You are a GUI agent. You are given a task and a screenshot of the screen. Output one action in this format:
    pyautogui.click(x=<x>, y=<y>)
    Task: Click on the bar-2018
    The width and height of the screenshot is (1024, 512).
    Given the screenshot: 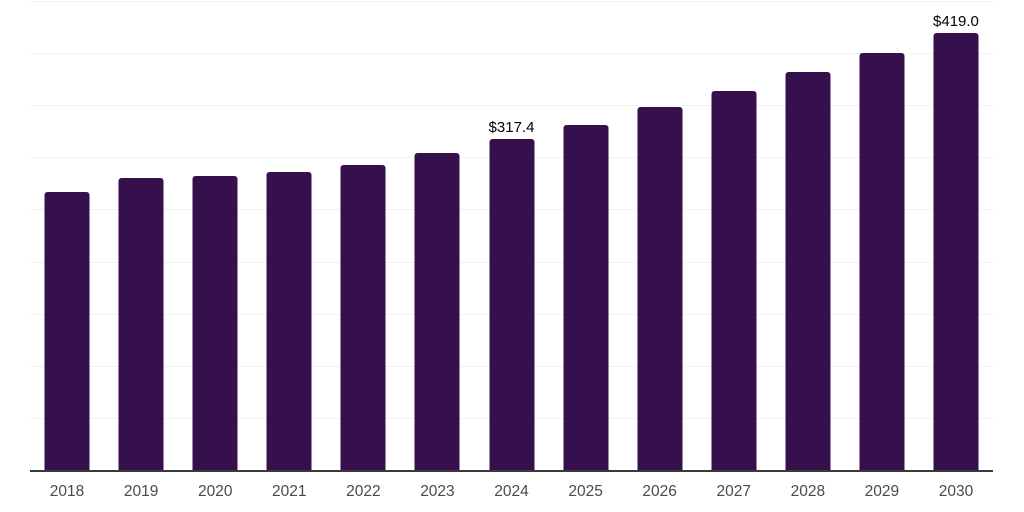 What is the action you would take?
    pyautogui.click(x=67, y=330)
    